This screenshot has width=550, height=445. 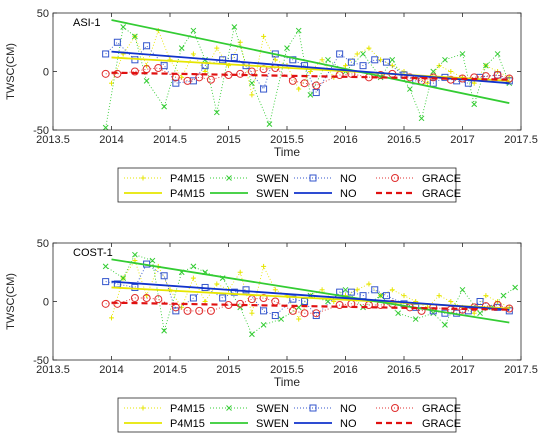 I want to click on legend-label: SWEN, so click(x=272, y=179).